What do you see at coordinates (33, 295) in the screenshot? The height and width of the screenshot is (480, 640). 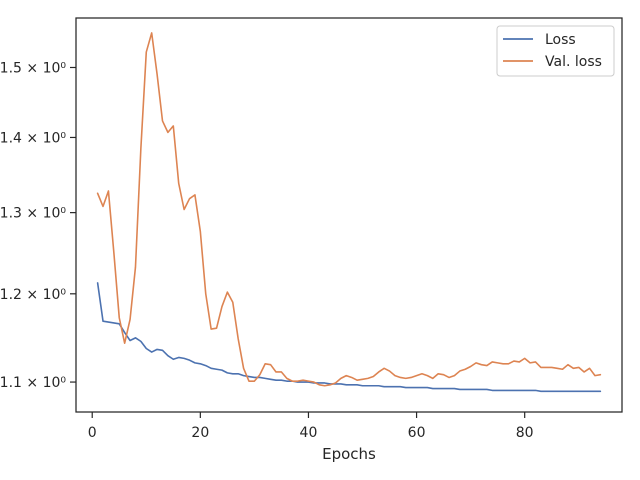 I see `y-tick-label: 1.2 × 10⁰` at bounding box center [33, 295].